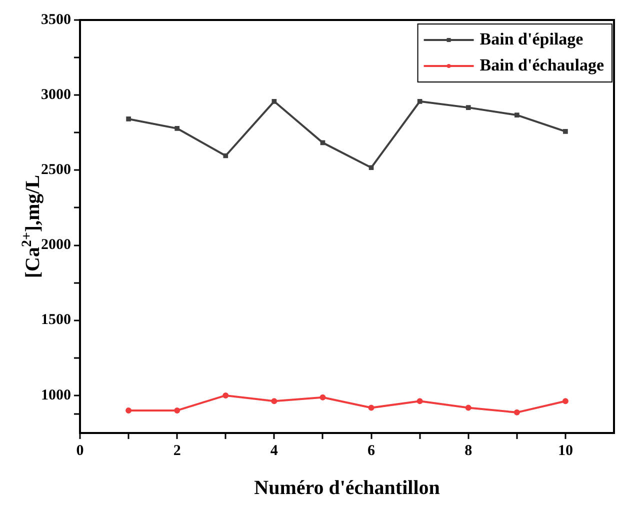 The width and height of the screenshot is (628, 523). What do you see at coordinates (80, 450) in the screenshot?
I see `x-tick-label: 0` at bounding box center [80, 450].